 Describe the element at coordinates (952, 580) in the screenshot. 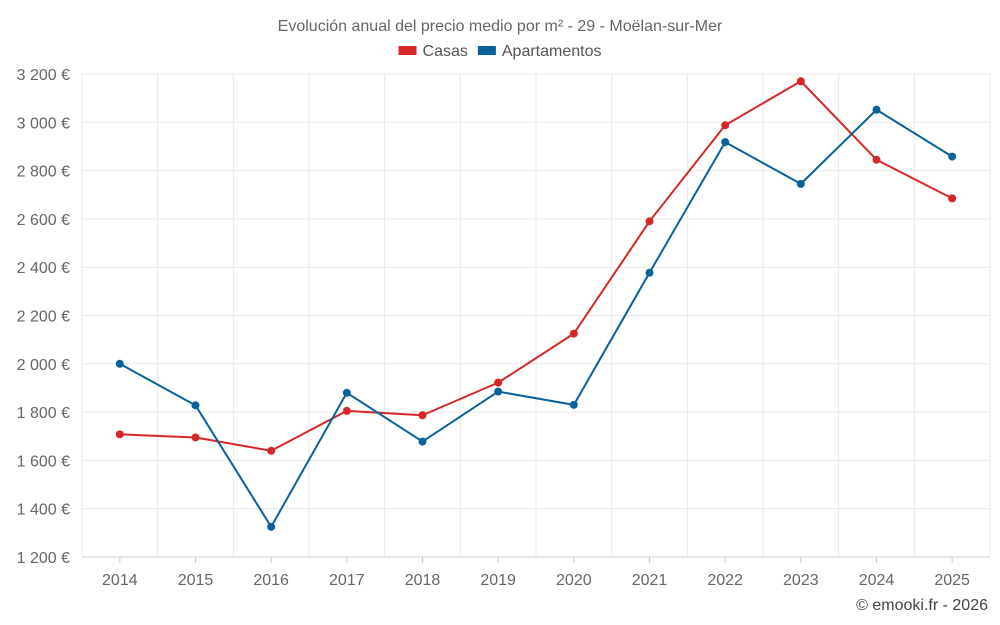

I see `x-tick-label: 2025` at that location.